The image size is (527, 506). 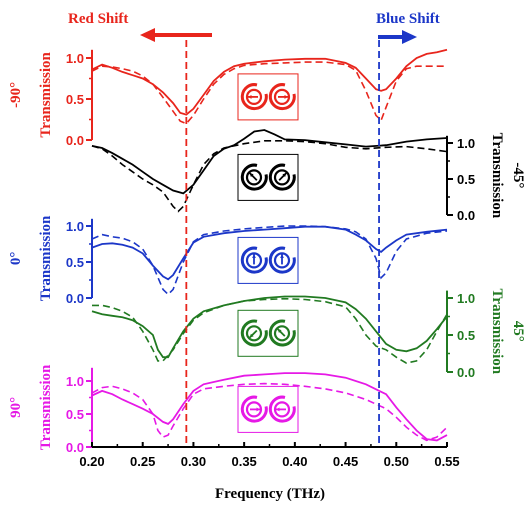 What do you see at coordinates (254, 27) in the screenshot?
I see `header-annotations: Red Shift Blue Shift` at bounding box center [254, 27].